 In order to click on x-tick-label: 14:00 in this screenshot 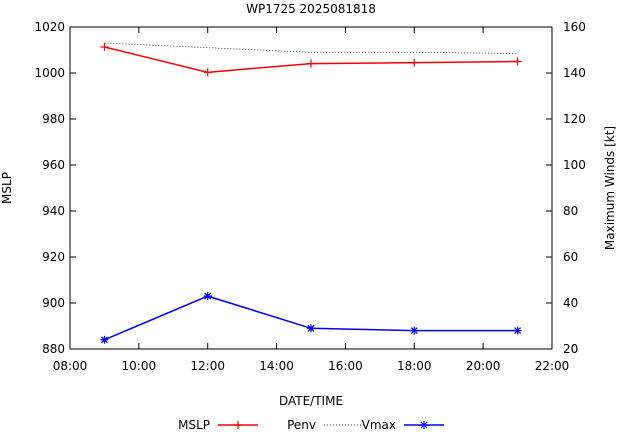, I will do `click(276, 366)`.